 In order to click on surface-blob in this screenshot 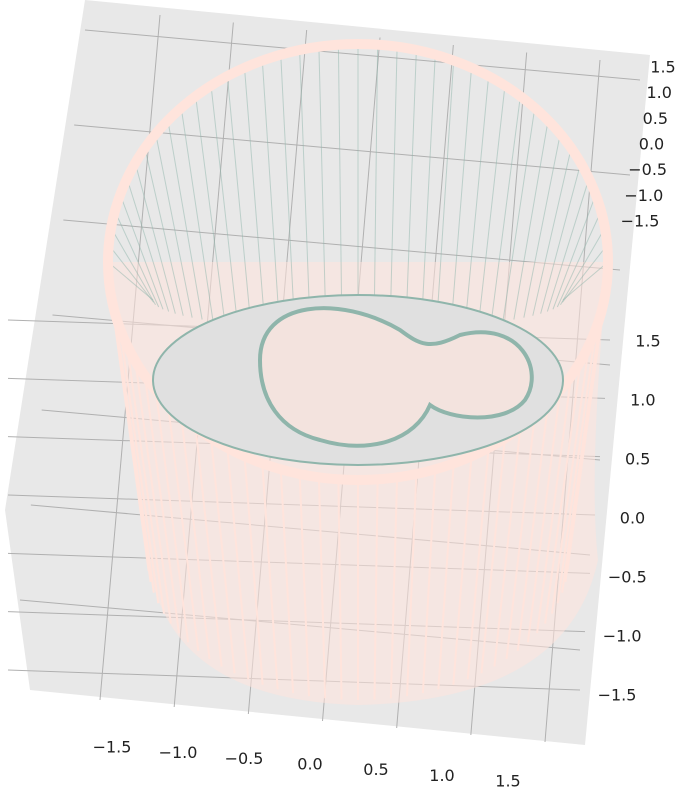, I will do `click(395, 377)`.